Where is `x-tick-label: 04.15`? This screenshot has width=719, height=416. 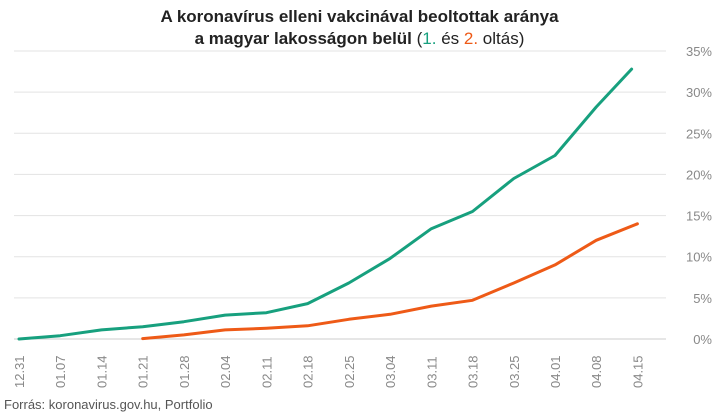 x-tick-label: 04.15 is located at coordinates (637, 371).